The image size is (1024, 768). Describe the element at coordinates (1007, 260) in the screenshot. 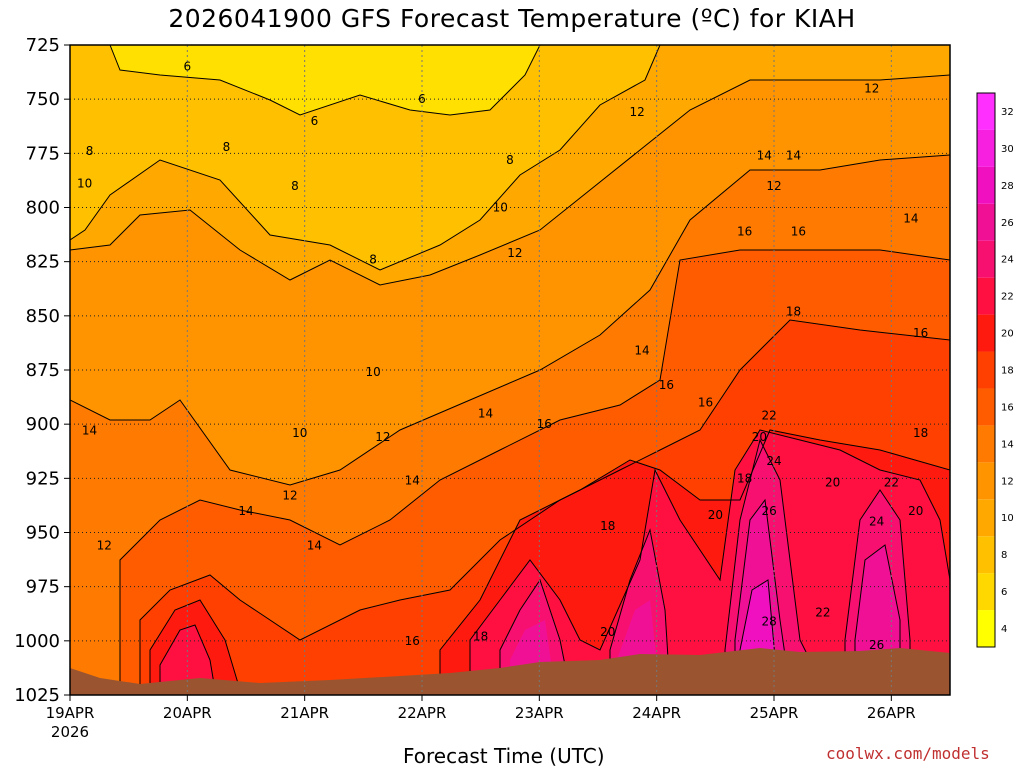

I see `colorbar-tick-label: 24` at that location.